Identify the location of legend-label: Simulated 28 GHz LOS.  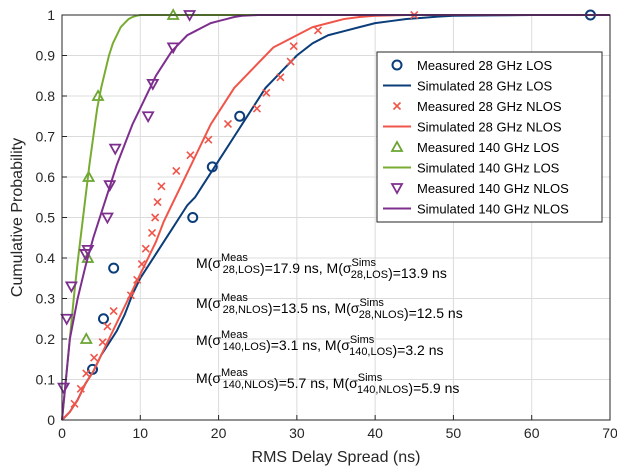
(484, 86).